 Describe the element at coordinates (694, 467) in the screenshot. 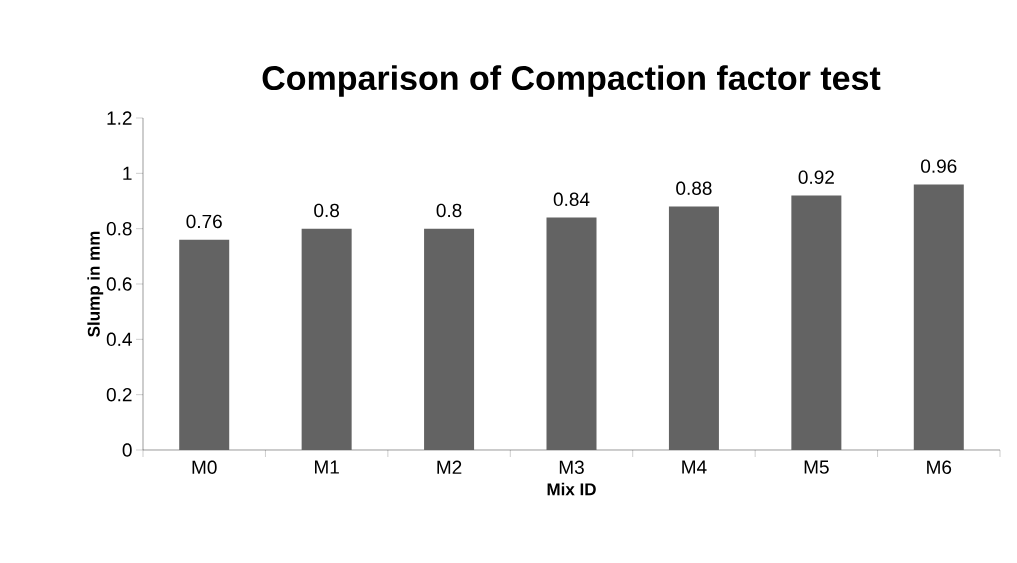

I see `x-tick-label: M4` at that location.